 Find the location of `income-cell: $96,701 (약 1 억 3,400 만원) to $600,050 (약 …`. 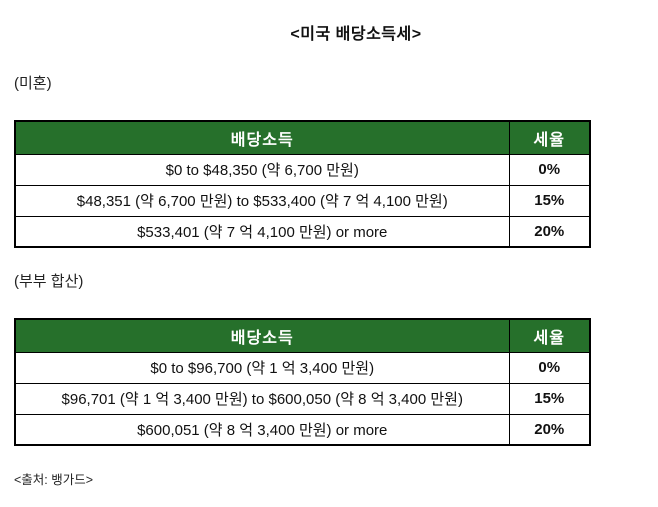

income-cell: $96,701 (약 1 억 3,400 만원) to $600,050 (약 … is located at coordinates (262, 398).